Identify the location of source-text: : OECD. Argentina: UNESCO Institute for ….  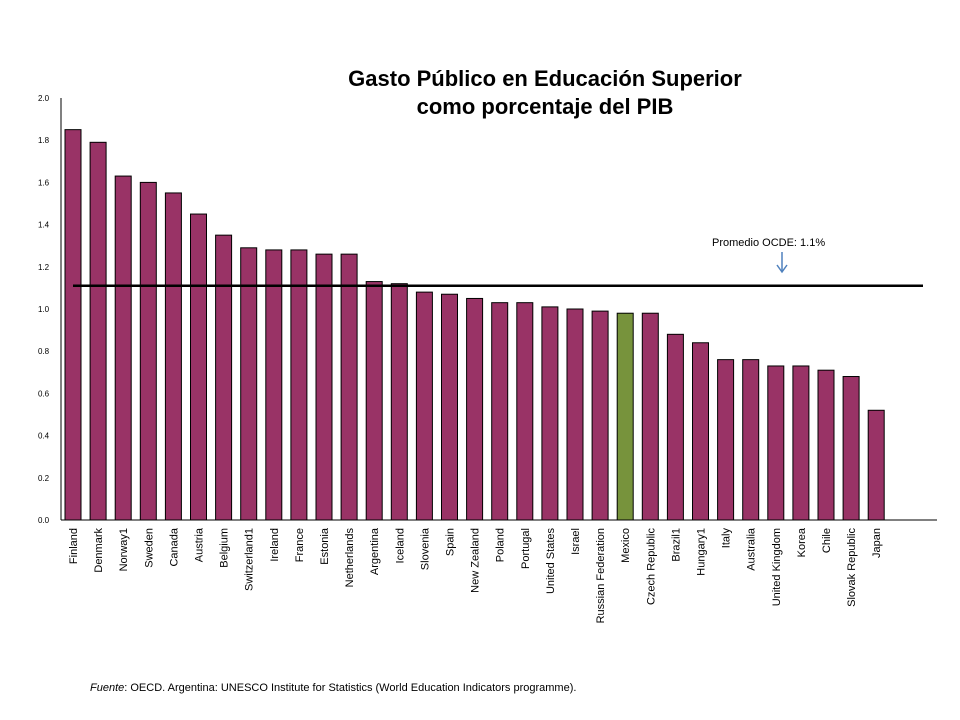
(350, 688).